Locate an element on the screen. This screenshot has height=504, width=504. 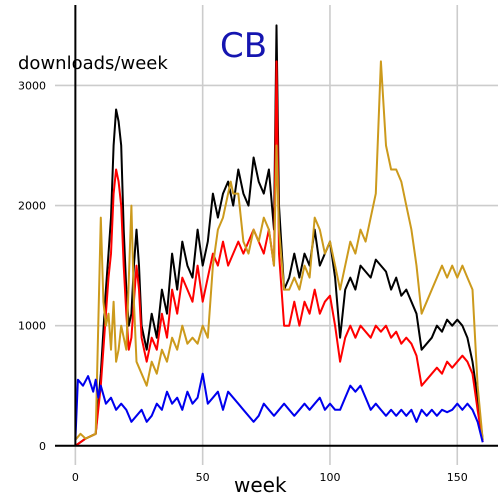
x-axis-title: week is located at coordinates (260, 485).